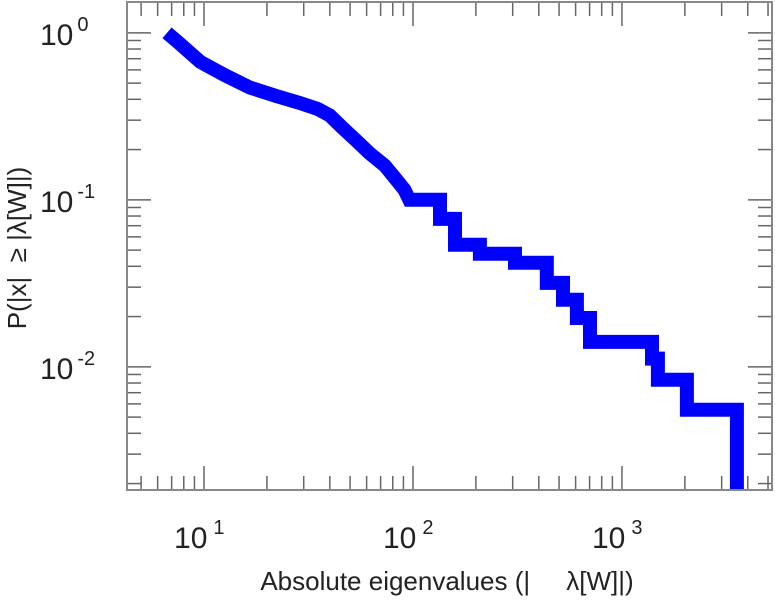 The width and height of the screenshot is (775, 600). I want to click on y-axis-label: P(|x| ≥ |λ[W]|), so click(17, 248).